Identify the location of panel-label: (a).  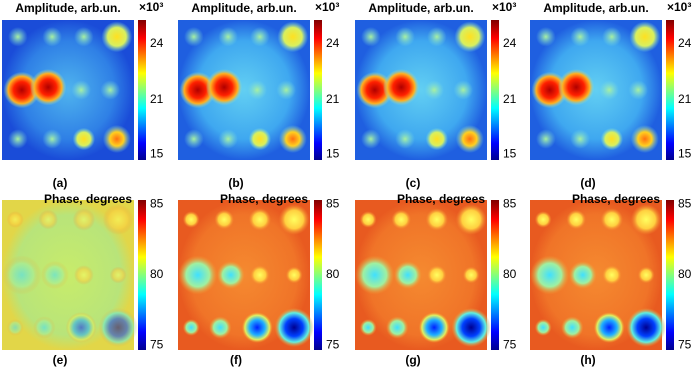
(60, 183).